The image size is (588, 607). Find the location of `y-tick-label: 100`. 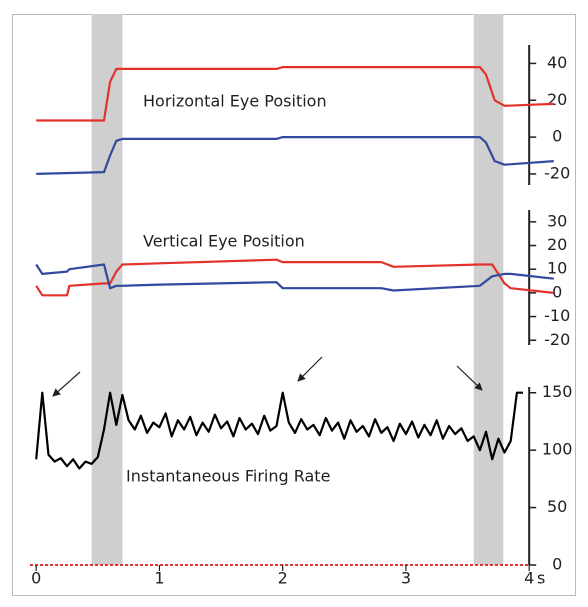

y-tick-label: 100 is located at coordinates (557, 449).